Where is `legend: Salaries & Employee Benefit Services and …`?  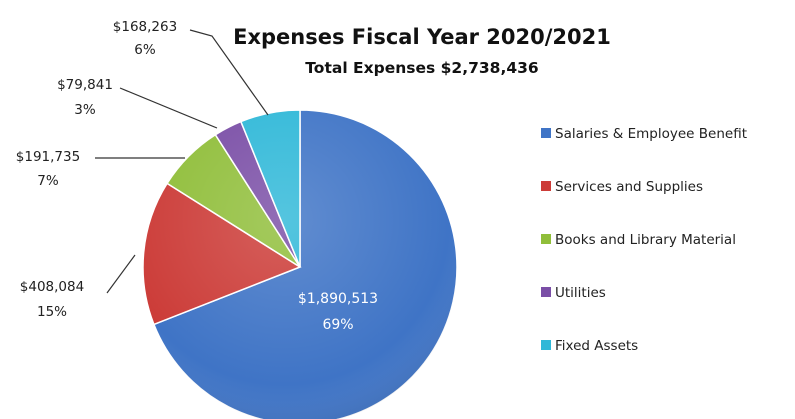 legend: Salaries & Employee Benefit Services and … is located at coordinates (644, 240).